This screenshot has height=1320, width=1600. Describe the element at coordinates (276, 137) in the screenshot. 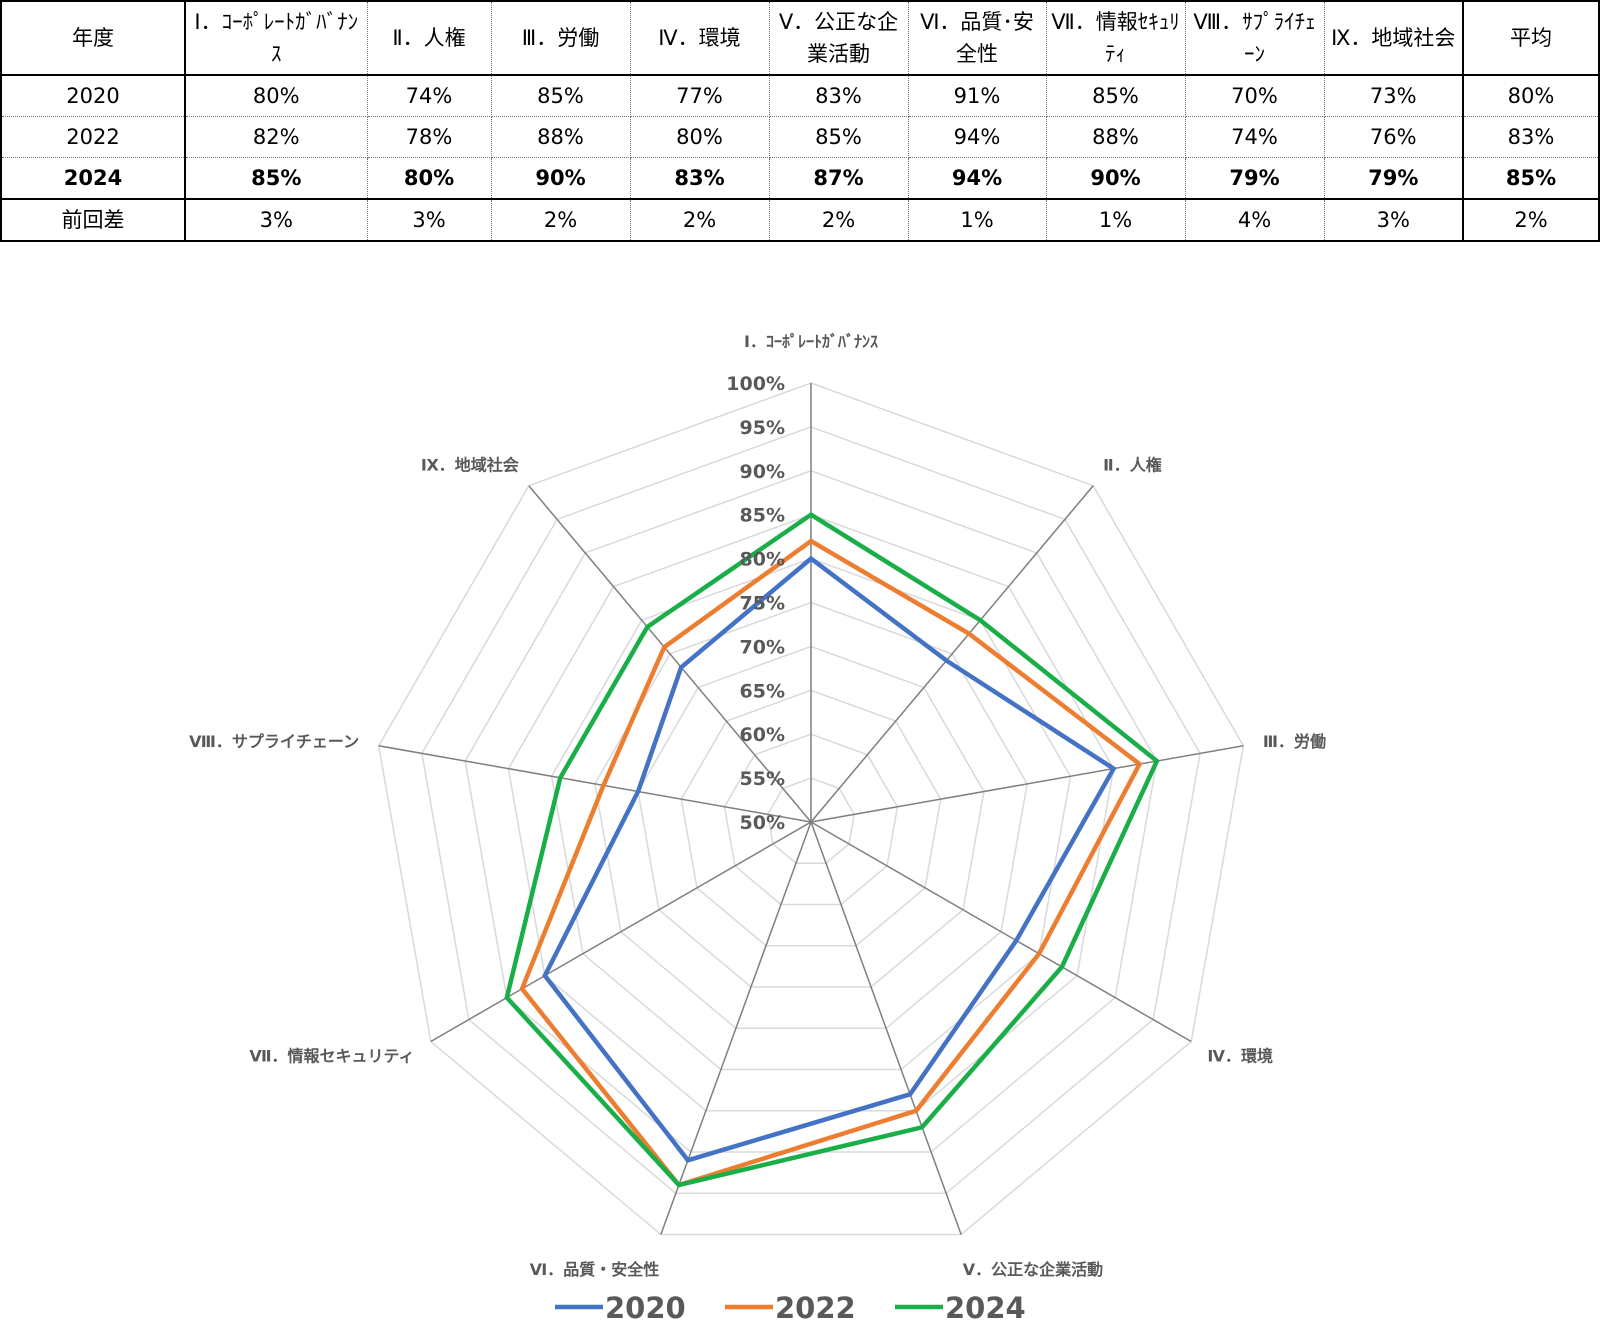

I see `table-cell: 82%` at that location.